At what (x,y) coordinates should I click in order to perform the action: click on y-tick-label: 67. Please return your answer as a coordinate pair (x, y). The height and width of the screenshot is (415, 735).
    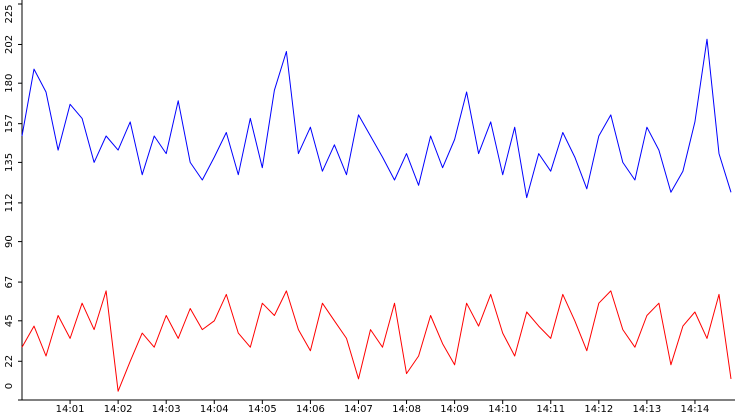
    Looking at the image, I should click on (9, 282).